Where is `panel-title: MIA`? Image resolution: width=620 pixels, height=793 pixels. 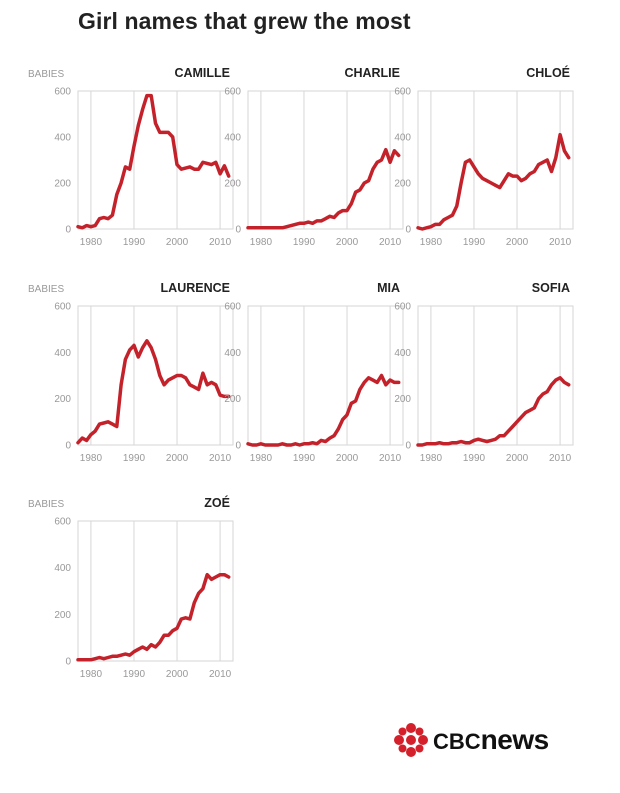
panel-title: MIA is located at coordinates (388, 288).